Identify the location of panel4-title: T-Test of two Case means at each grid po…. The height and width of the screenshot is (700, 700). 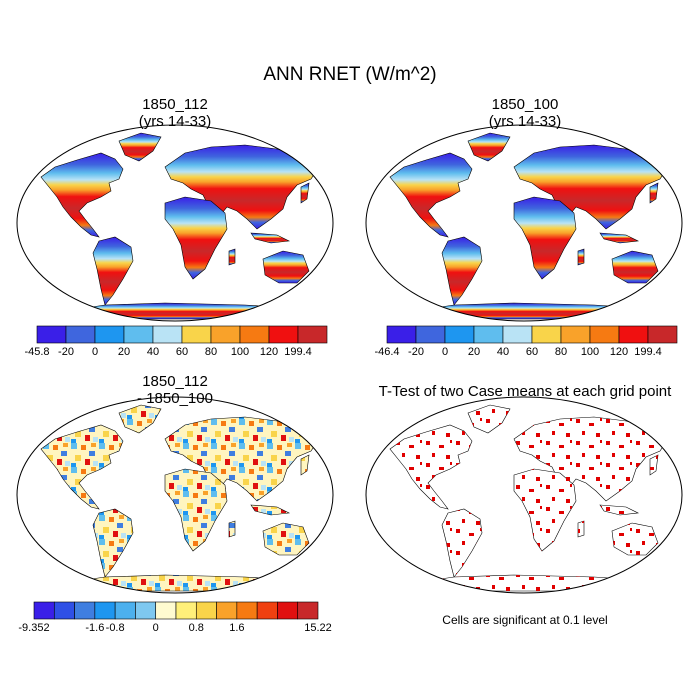
(525, 391).